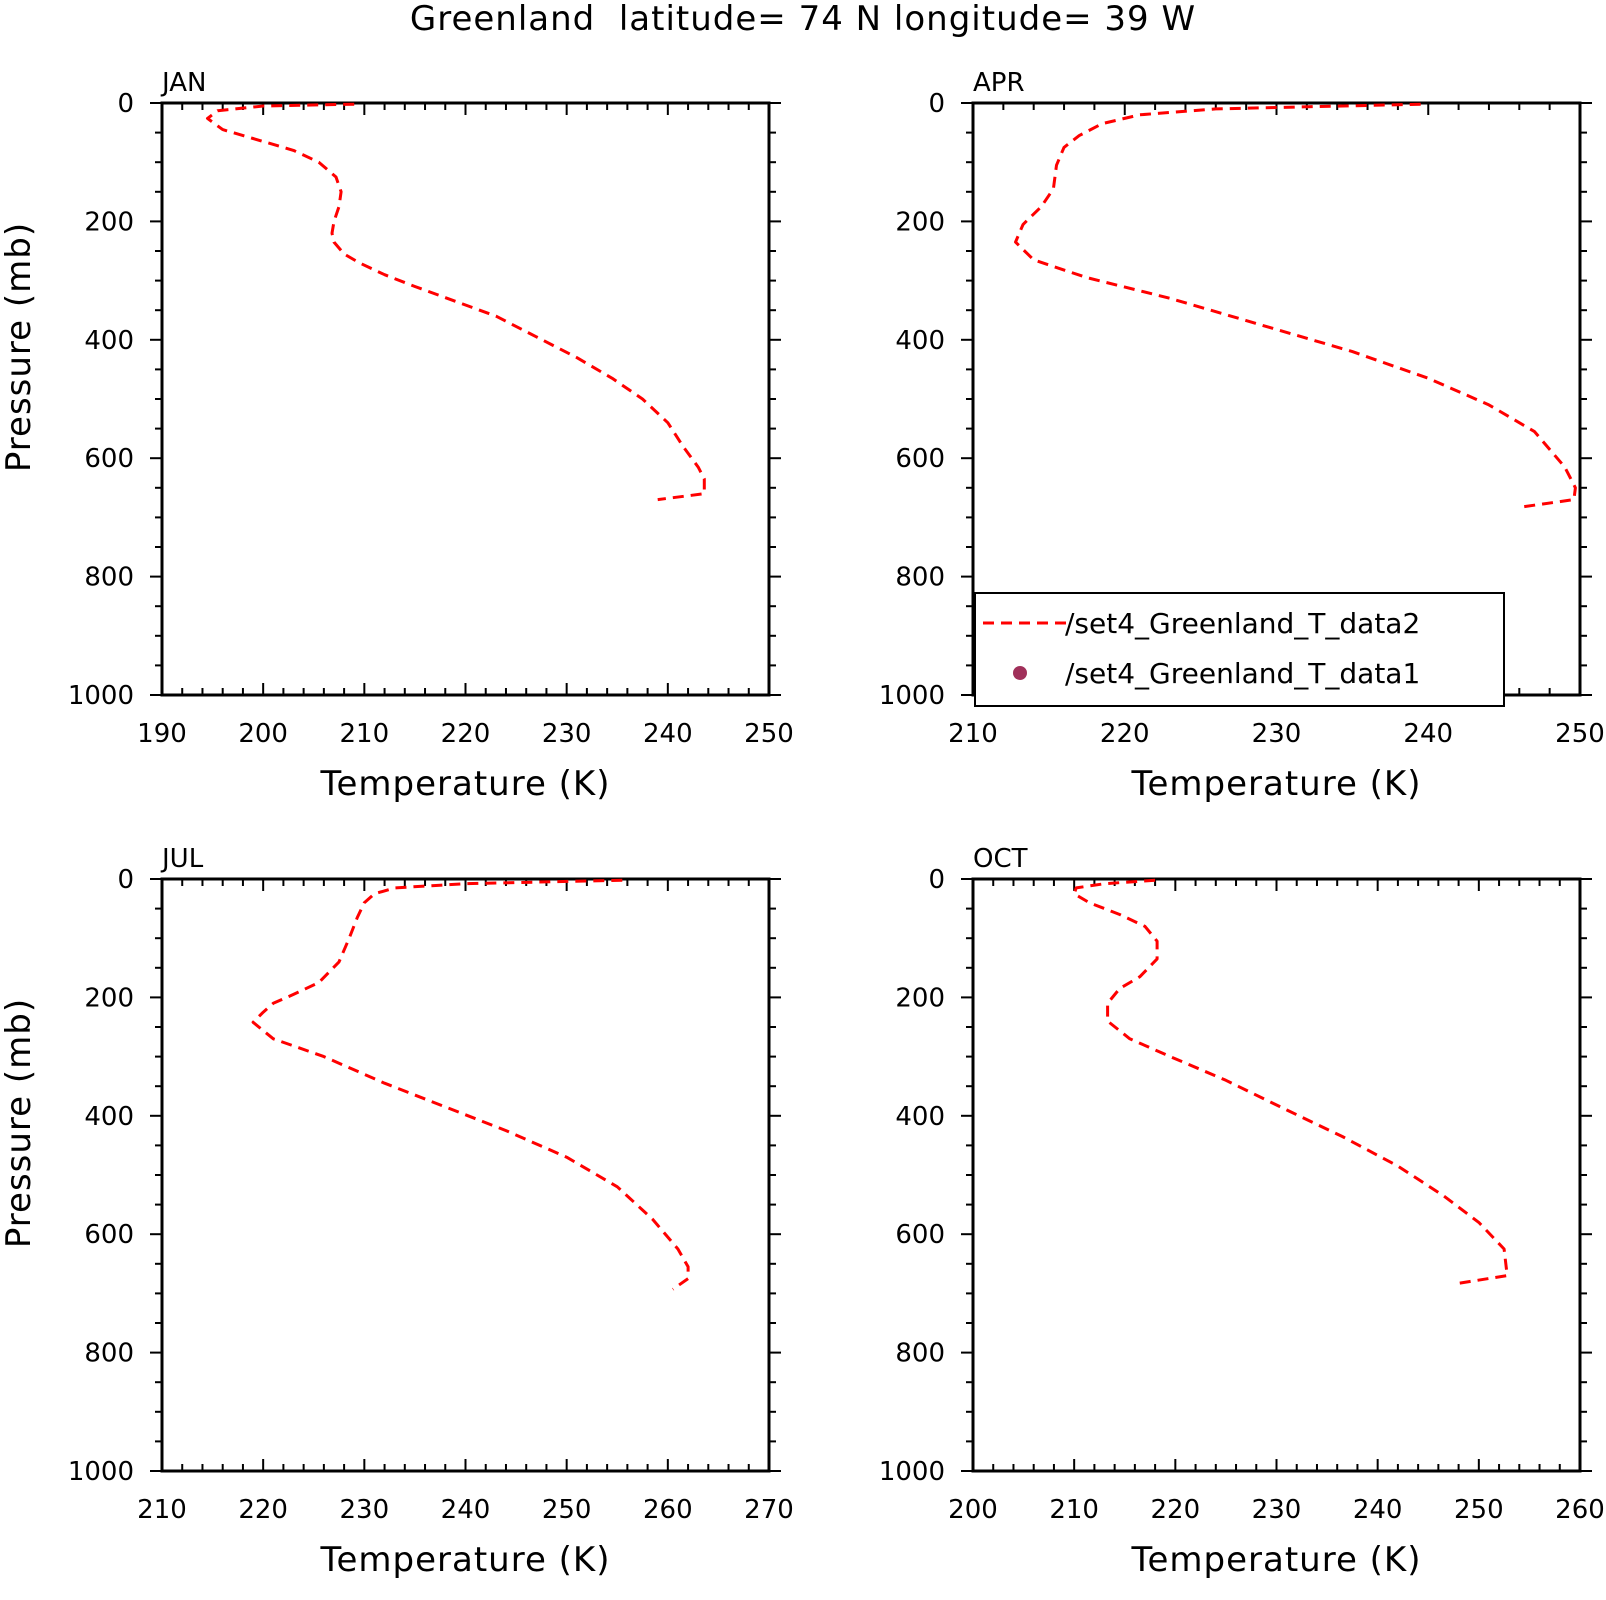  I want to click on panel-title: JAN, so click(183, 83).